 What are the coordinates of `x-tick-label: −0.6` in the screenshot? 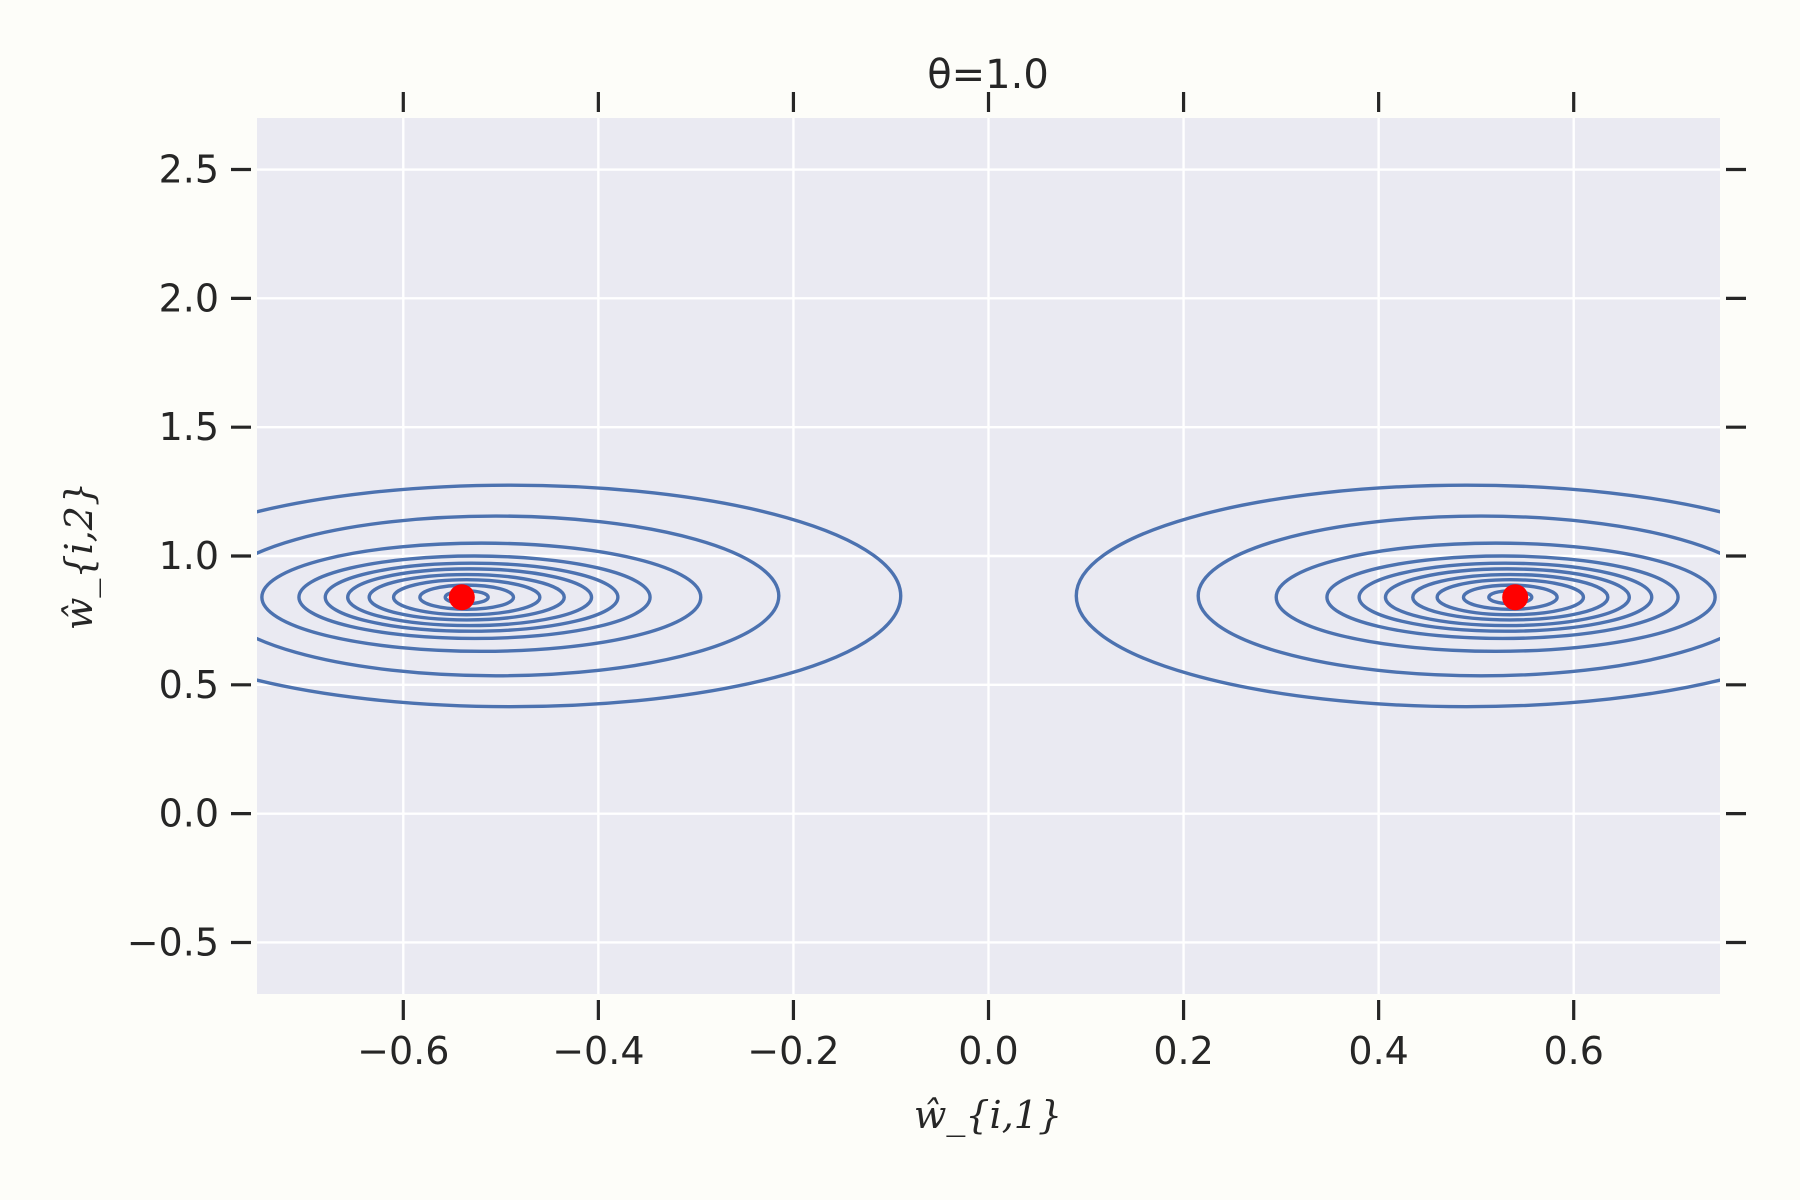 It's located at (403, 1051).